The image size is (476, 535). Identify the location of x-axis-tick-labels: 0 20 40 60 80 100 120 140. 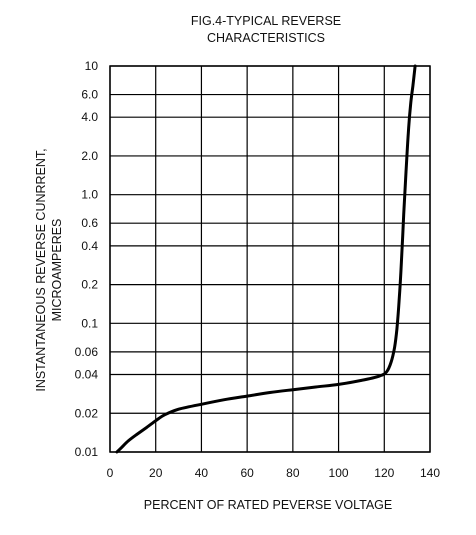
(274, 473).